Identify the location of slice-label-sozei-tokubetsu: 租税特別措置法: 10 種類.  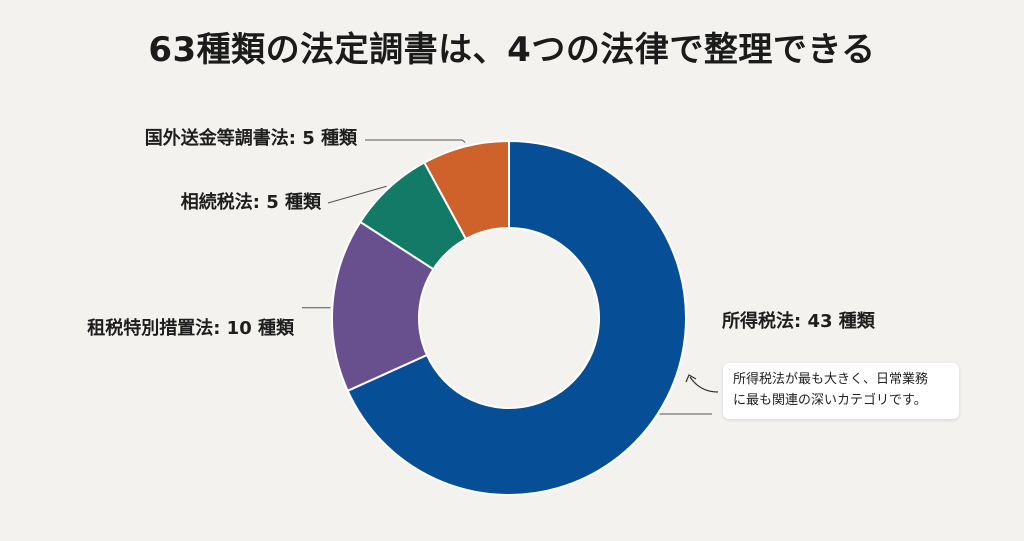
(190, 328).